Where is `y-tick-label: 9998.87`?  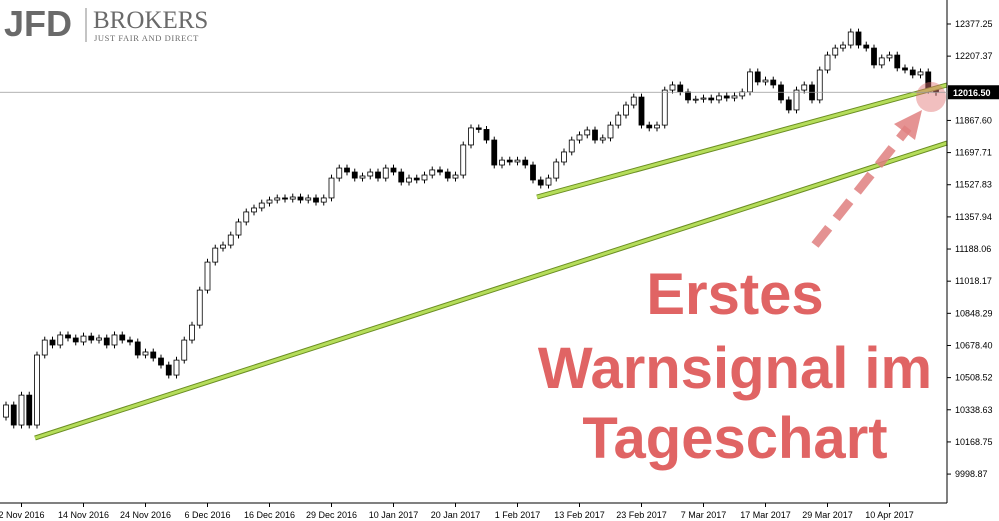
y-tick-label: 9998.87 is located at coordinates (971, 474).